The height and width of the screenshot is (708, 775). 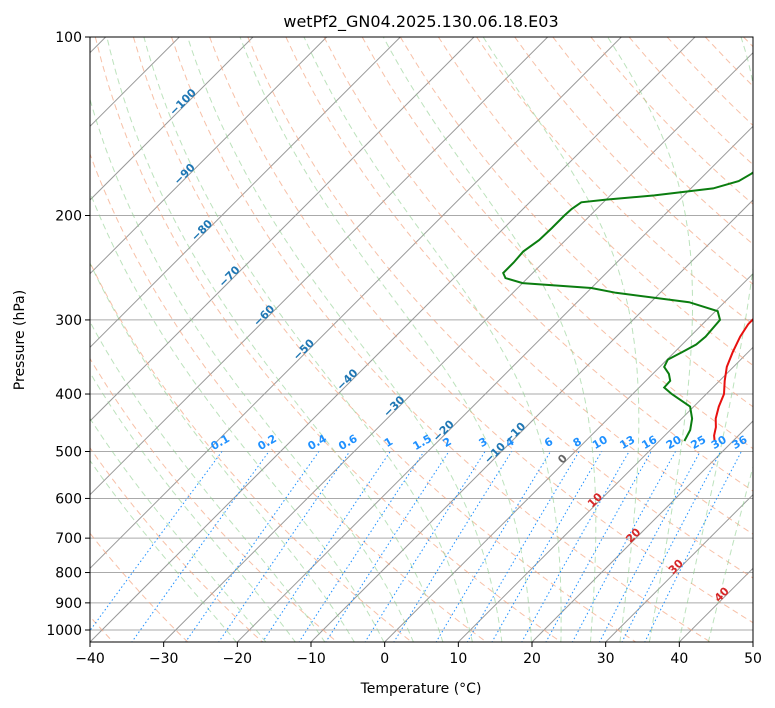 What do you see at coordinates (347, 379) in the screenshot?
I see `dry-adiabat-label: −40` at bounding box center [347, 379].